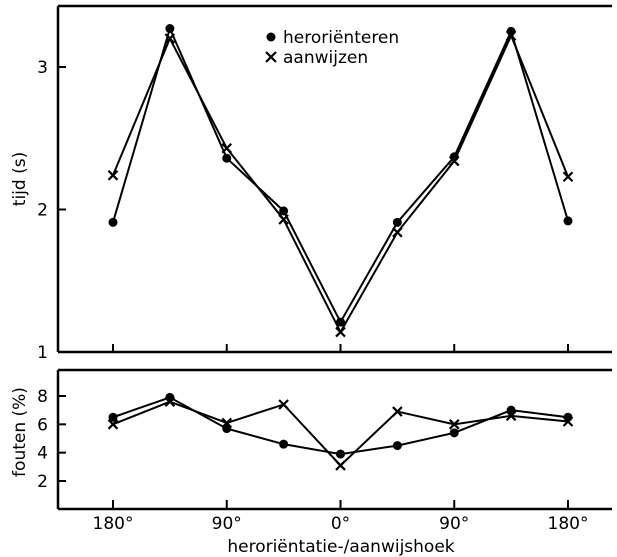 This screenshot has height=557, width=617. What do you see at coordinates (42, 397) in the screenshot?
I see `bottom-panel-ytick-label: 8` at bounding box center [42, 397].